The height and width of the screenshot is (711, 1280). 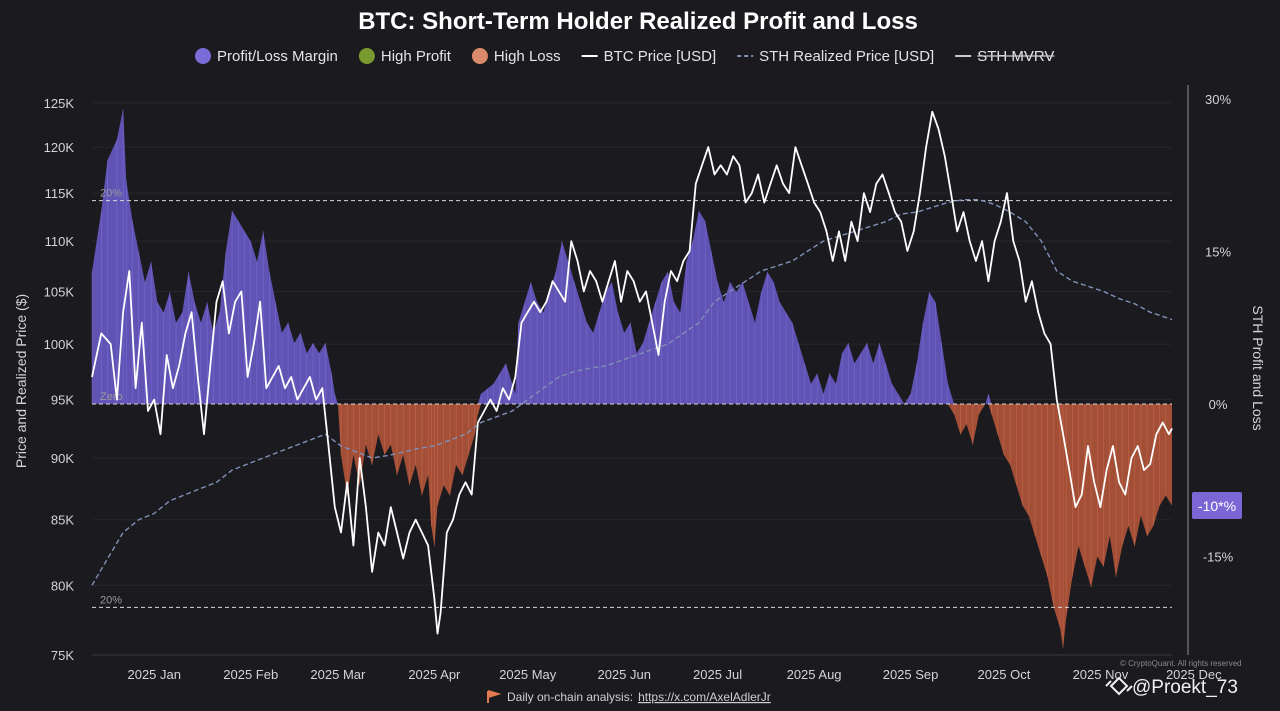 I want to click on x-tick-0: 2025 Jan, so click(x=154, y=674).